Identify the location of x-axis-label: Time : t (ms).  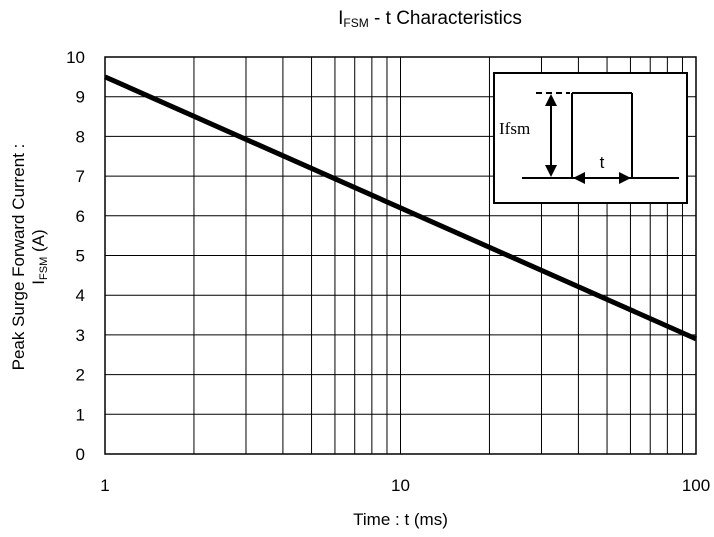
(400, 519).